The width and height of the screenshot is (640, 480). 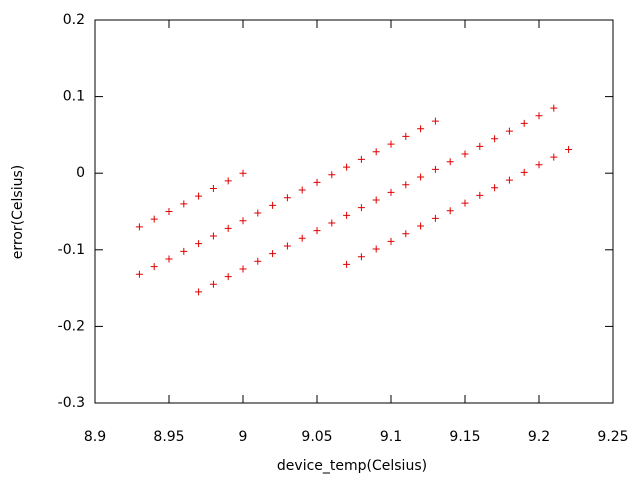 What do you see at coordinates (71, 403) in the screenshot?
I see `y-tick-label: -0.3` at bounding box center [71, 403].